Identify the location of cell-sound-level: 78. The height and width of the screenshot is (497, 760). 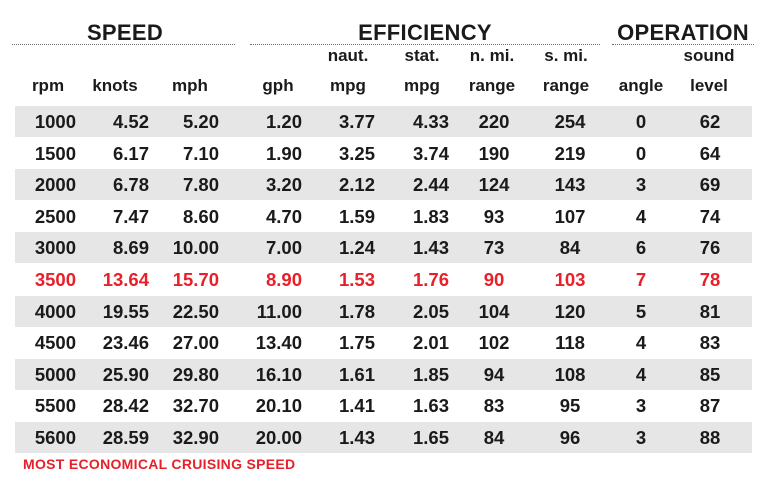
(710, 279).